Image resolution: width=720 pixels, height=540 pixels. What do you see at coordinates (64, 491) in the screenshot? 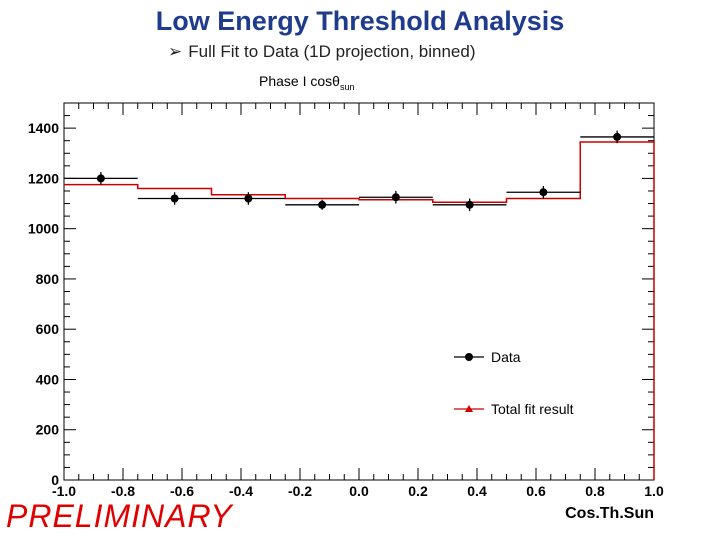
I see `x-tick-label: -1.0` at bounding box center [64, 491].